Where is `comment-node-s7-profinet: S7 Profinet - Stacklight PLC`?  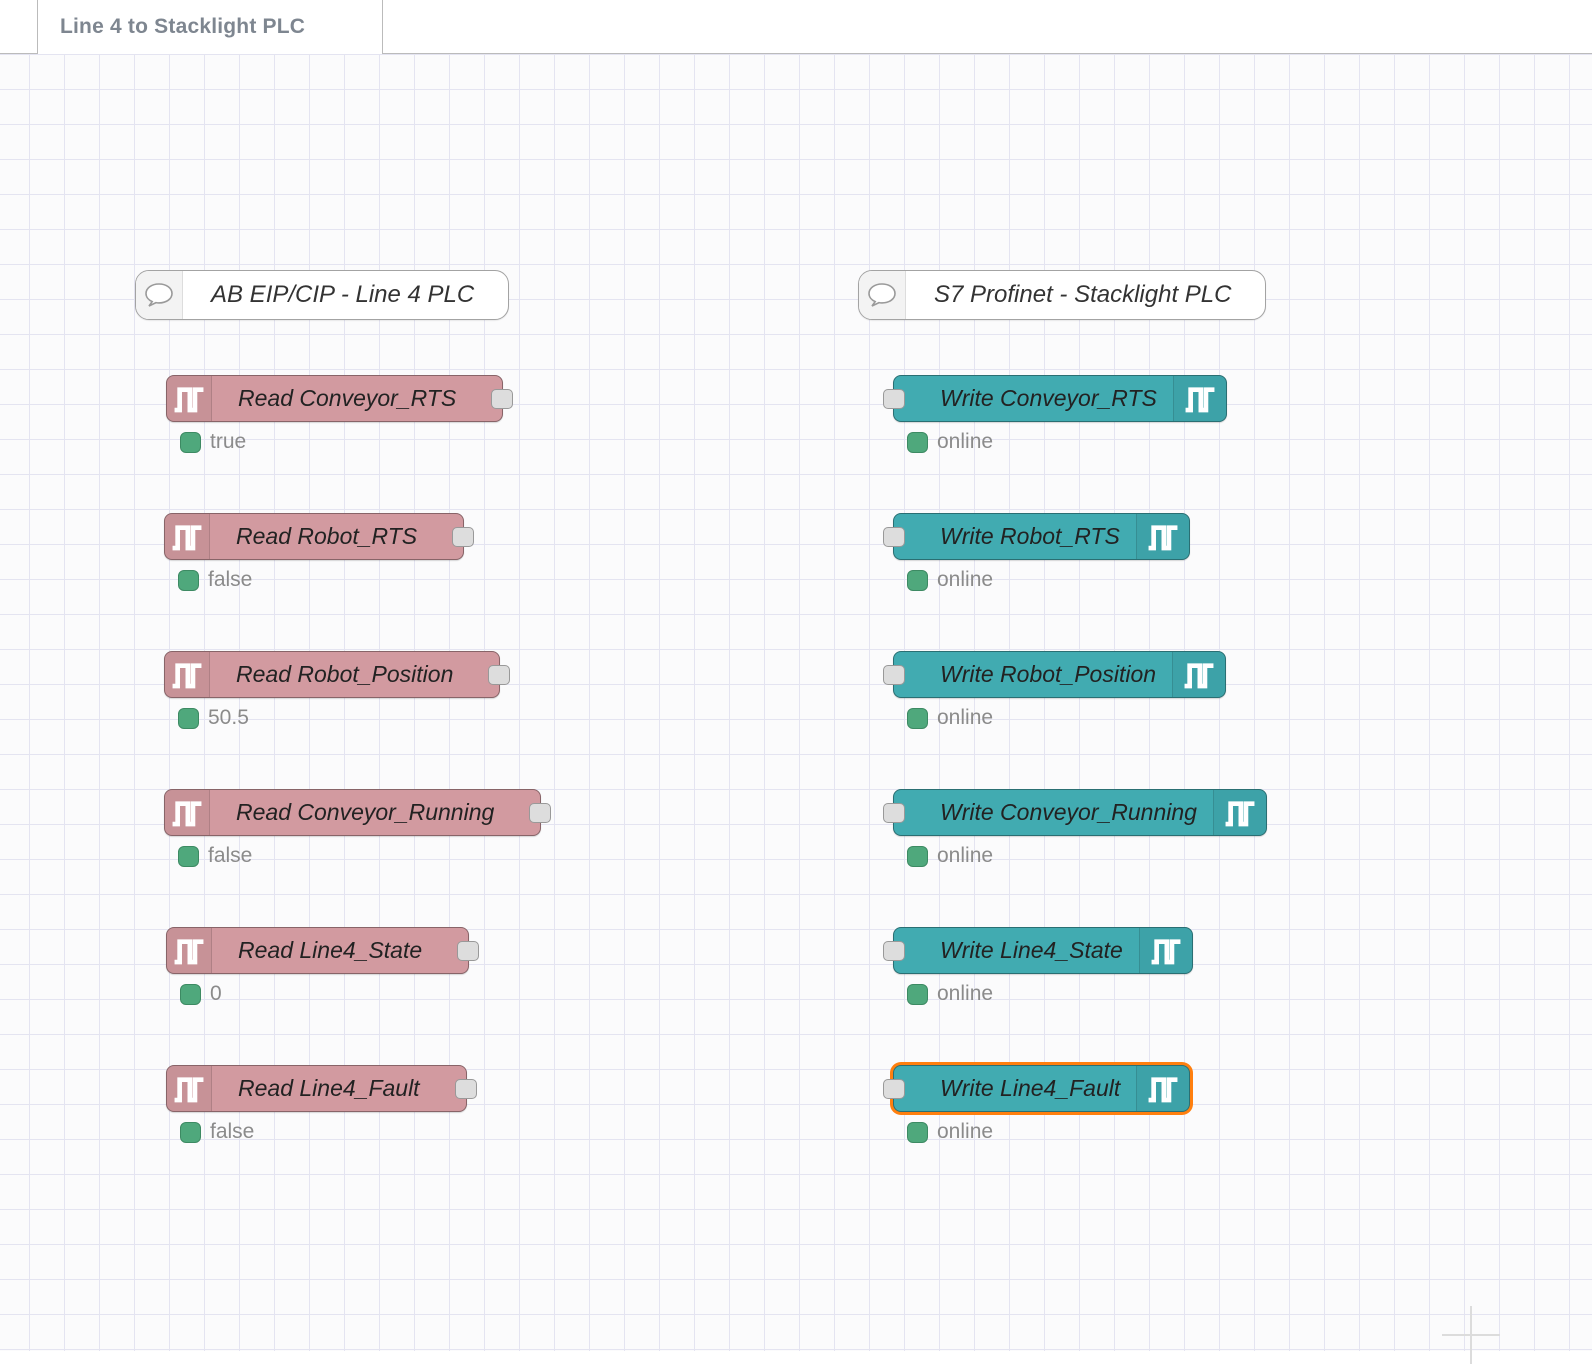 comment-node-s7-profinet: S7 Profinet - Stacklight PLC is located at coordinates (1062, 295).